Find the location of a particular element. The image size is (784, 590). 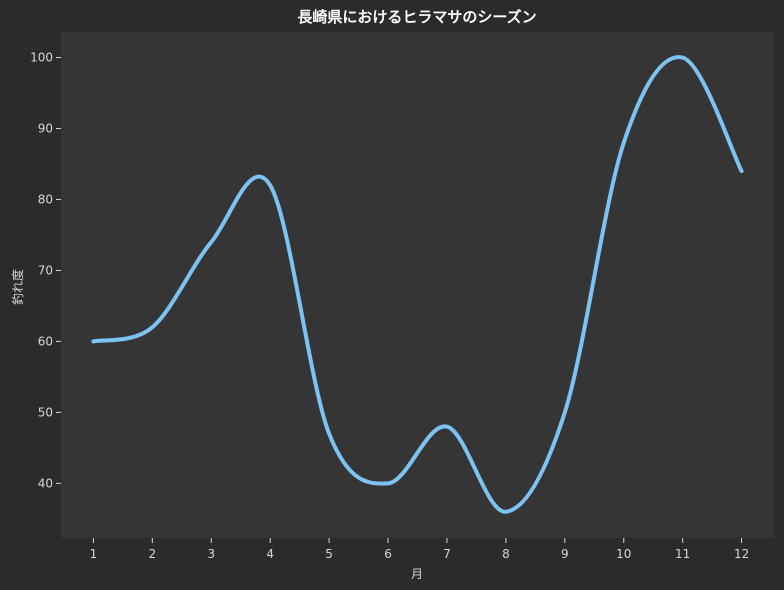

x-tick-label: 2 is located at coordinates (153, 554).